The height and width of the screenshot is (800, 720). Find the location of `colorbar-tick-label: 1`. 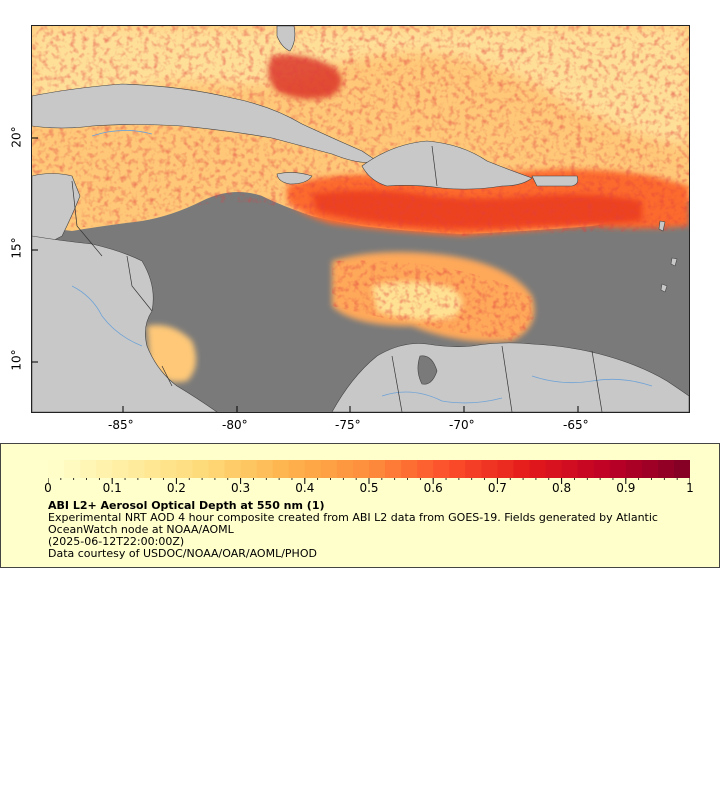

colorbar-tick-label: 1 is located at coordinates (690, 488).